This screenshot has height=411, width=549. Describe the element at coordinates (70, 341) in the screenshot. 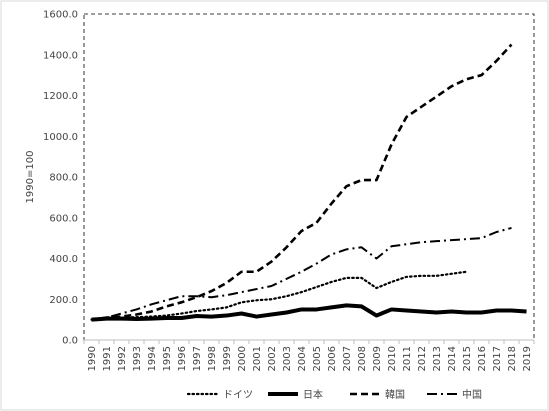

I see `y-tick-label: 0.0` at that location.